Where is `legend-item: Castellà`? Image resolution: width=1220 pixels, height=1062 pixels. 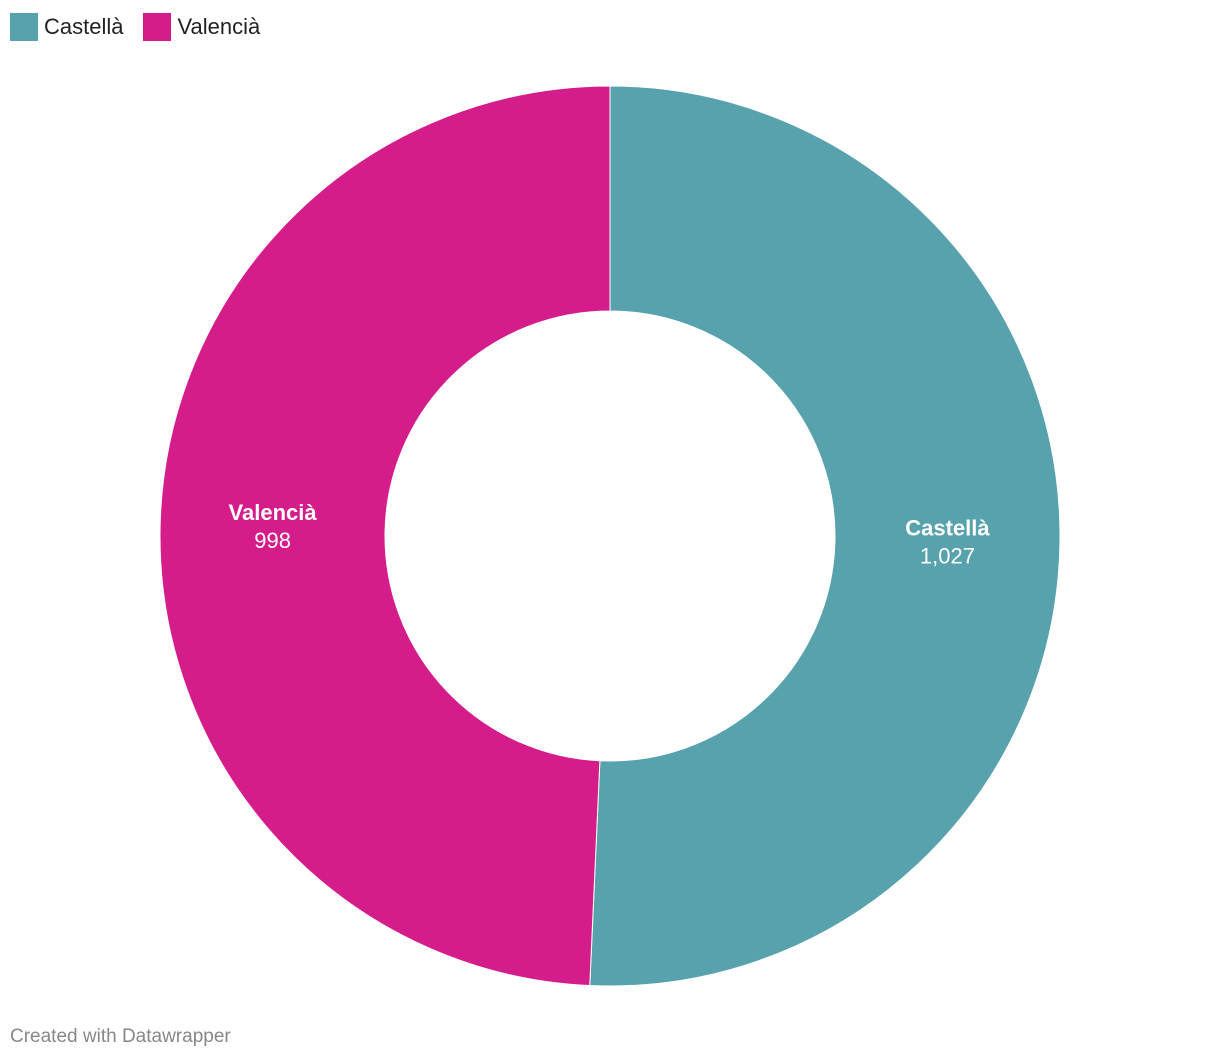 legend-item: Castellà is located at coordinates (66, 27).